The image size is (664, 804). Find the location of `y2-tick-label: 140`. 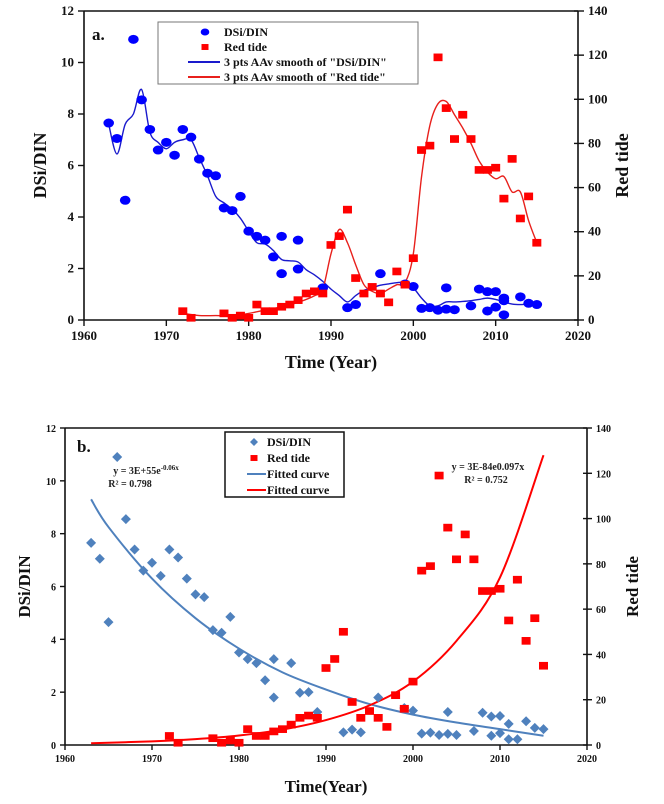

y2-tick-label: 140 is located at coordinates (598, 10).